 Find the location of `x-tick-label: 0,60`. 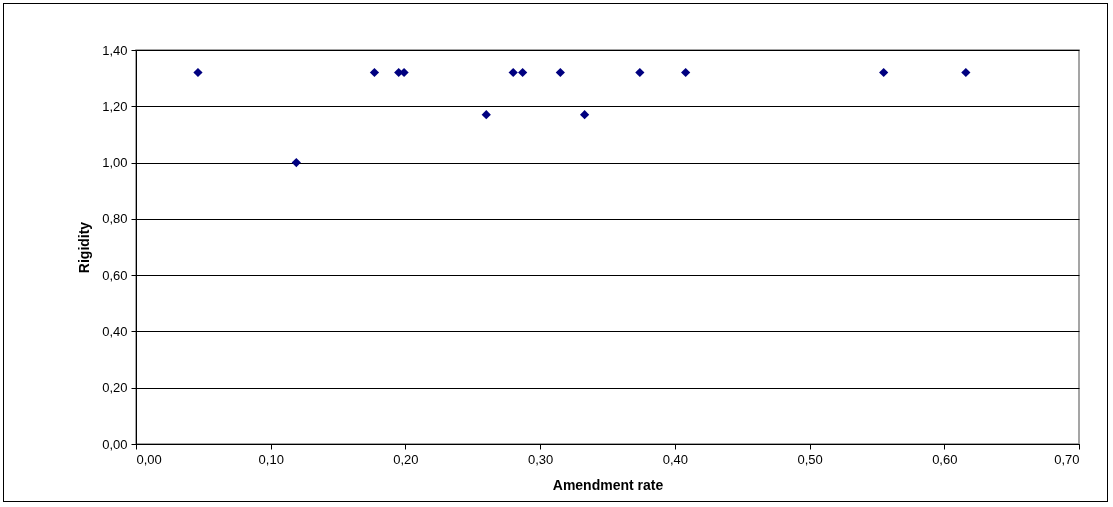

x-tick-label: 0,60 is located at coordinates (945, 459).